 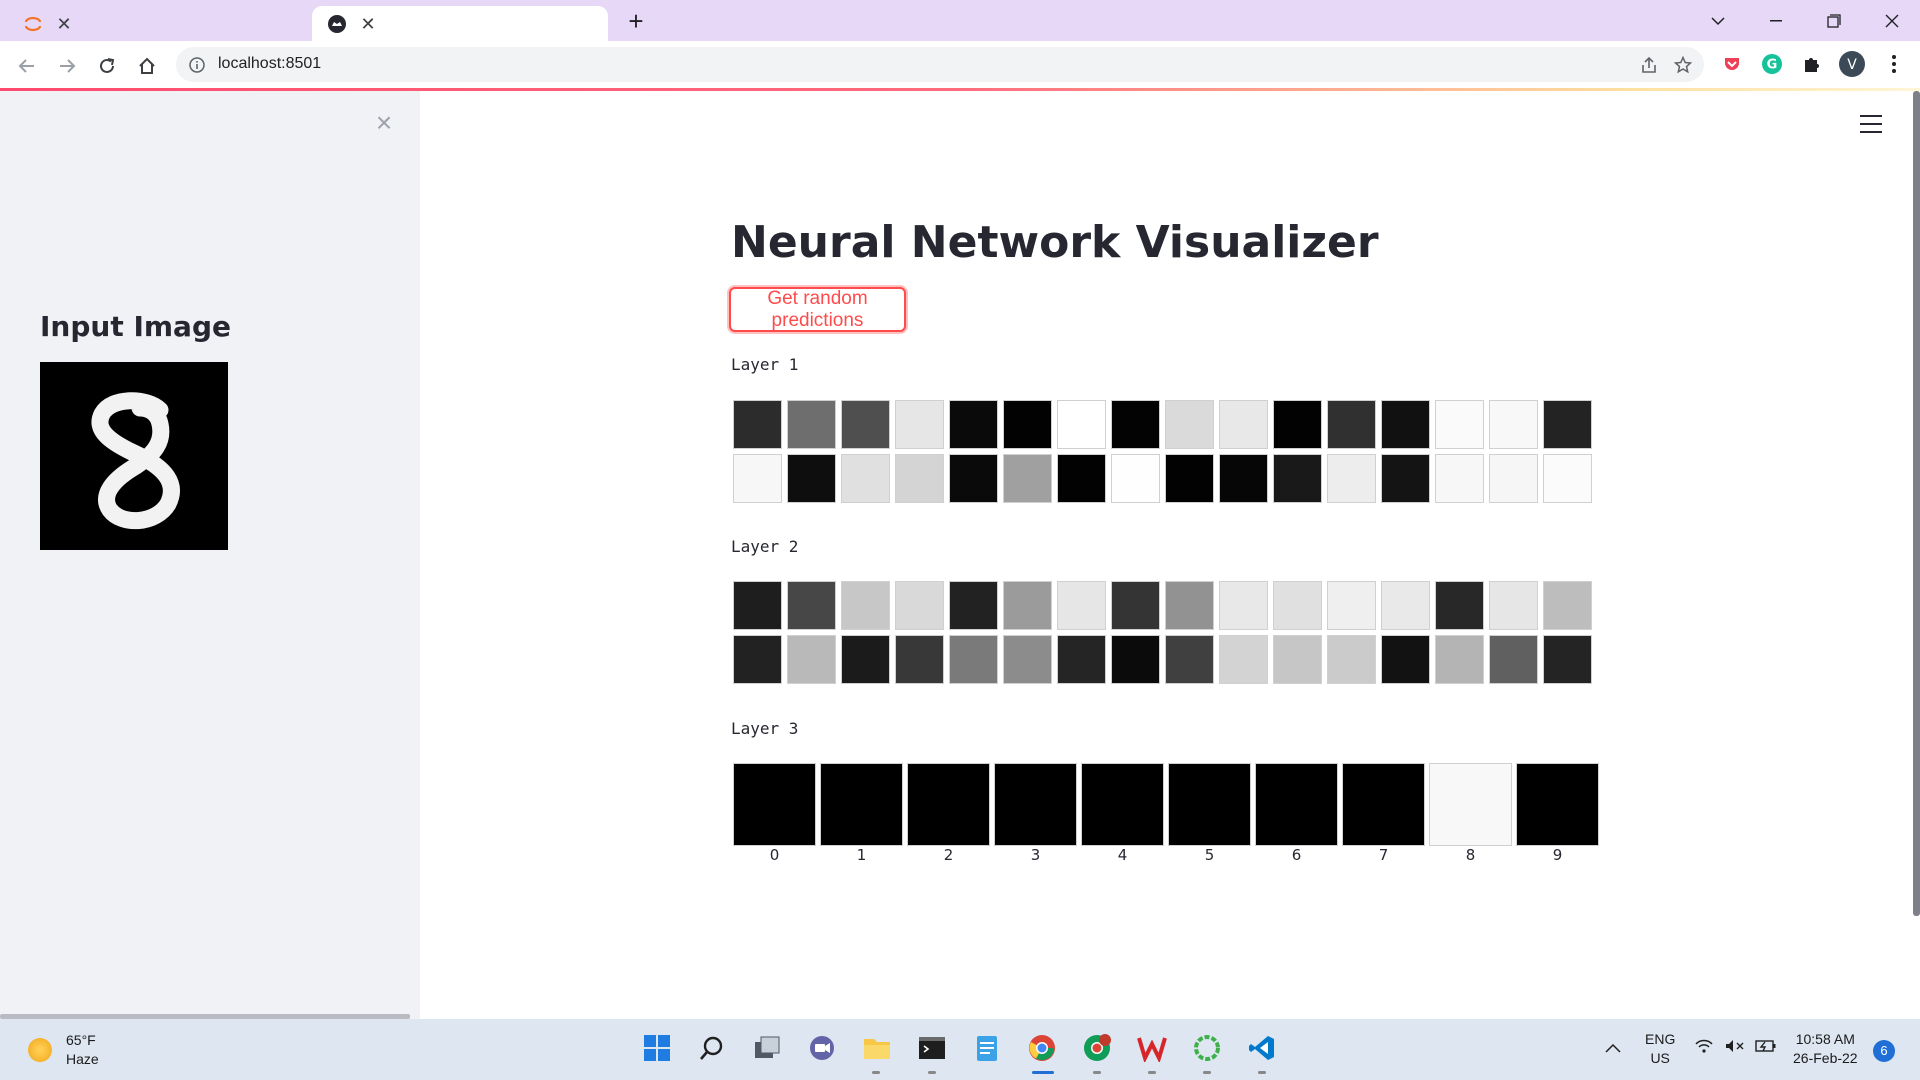 What do you see at coordinates (1262, 1048) in the screenshot?
I see `vscode-icon` at bounding box center [1262, 1048].